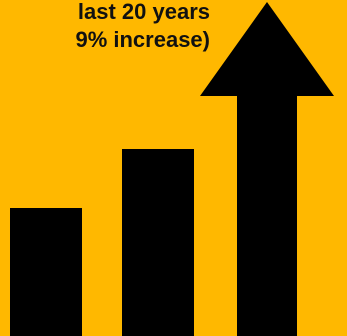  I want to click on caption-text: last 20 years 9% increase), so click(105, 27).